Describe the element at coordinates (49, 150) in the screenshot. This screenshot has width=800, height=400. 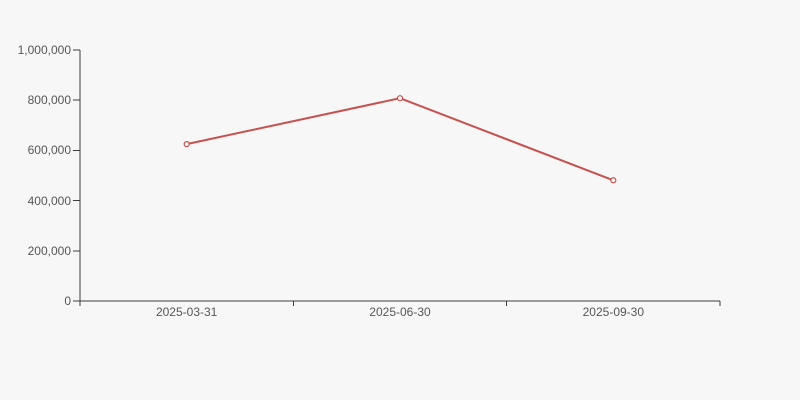
I see `y-axis-tick-label: 600,000` at that location.